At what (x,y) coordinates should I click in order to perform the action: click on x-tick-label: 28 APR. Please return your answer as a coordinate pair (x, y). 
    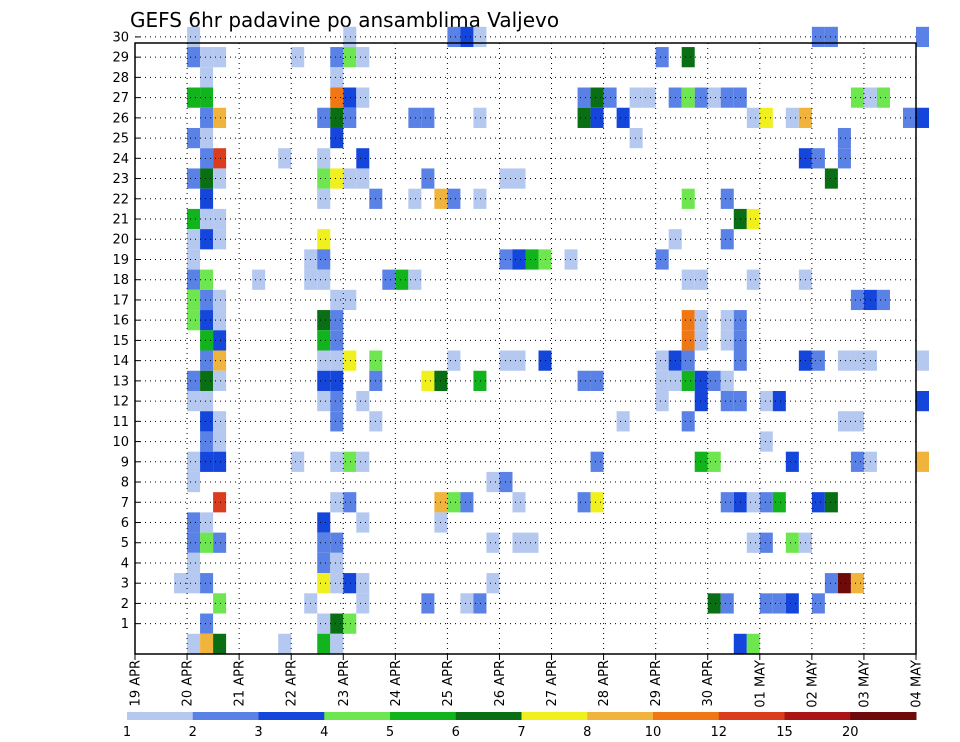
    Looking at the image, I should click on (604, 683).